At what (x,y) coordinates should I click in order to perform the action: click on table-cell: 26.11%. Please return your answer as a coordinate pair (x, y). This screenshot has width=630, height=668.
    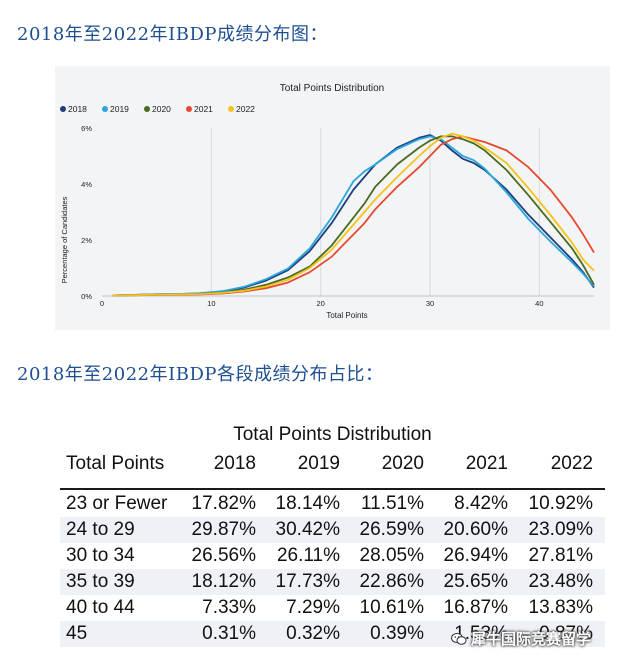
    Looking at the image, I should click on (308, 555).